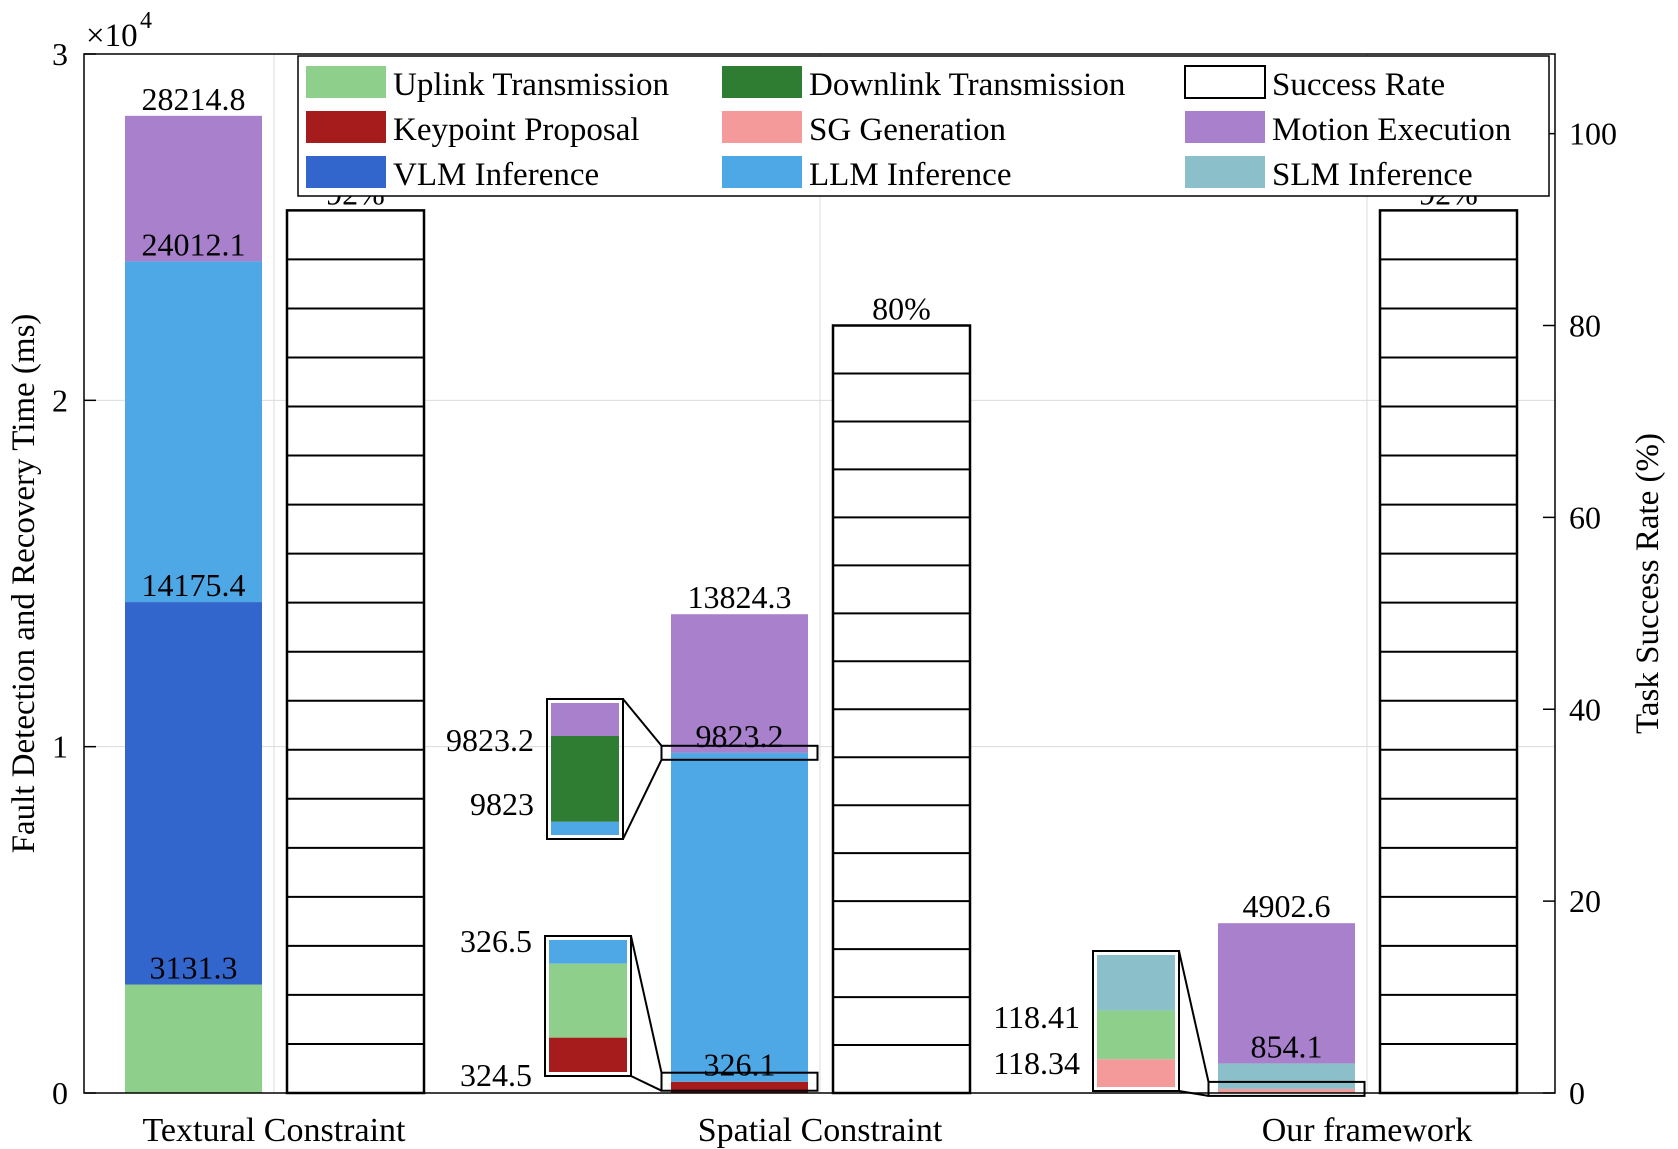 Image resolution: width=1678 pixels, height=1149 pixels. I want to click on right-tick-label: 20, so click(1585, 901).